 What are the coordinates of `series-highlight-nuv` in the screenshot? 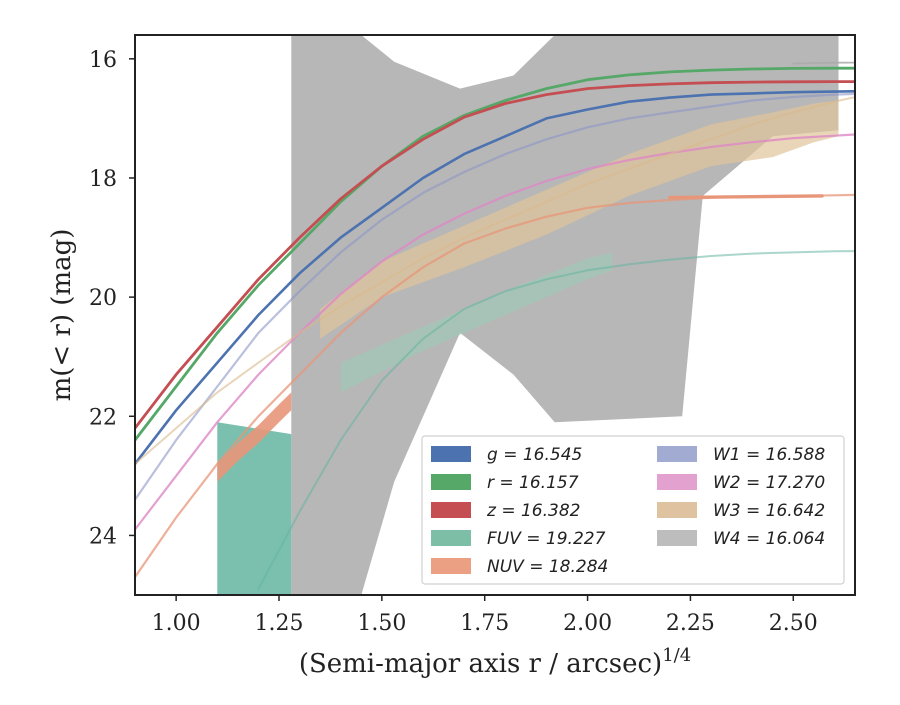 It's located at (746, 197).